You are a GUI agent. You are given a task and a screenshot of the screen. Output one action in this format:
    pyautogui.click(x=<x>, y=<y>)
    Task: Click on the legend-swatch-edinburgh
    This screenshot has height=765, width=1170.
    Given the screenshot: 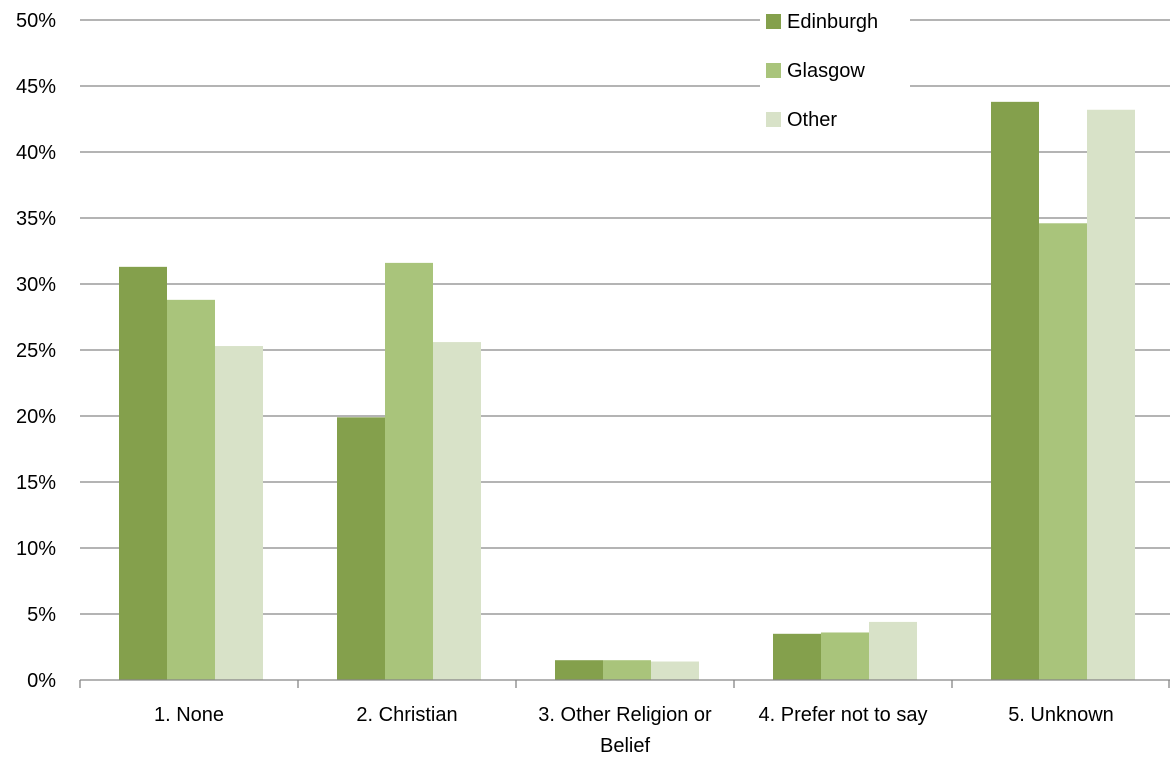 What is the action you would take?
    pyautogui.click(x=773, y=21)
    